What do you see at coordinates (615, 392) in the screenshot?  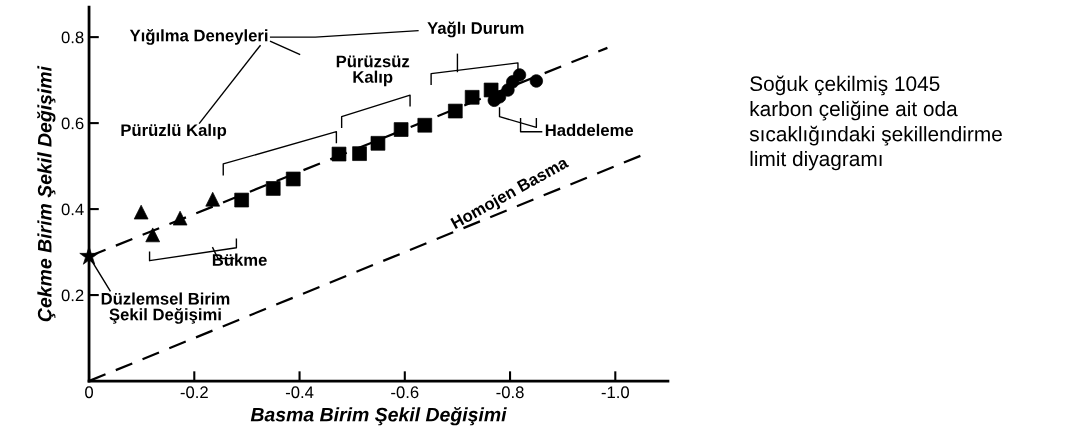 I see `x-tick-label: -1.0` at bounding box center [615, 392].